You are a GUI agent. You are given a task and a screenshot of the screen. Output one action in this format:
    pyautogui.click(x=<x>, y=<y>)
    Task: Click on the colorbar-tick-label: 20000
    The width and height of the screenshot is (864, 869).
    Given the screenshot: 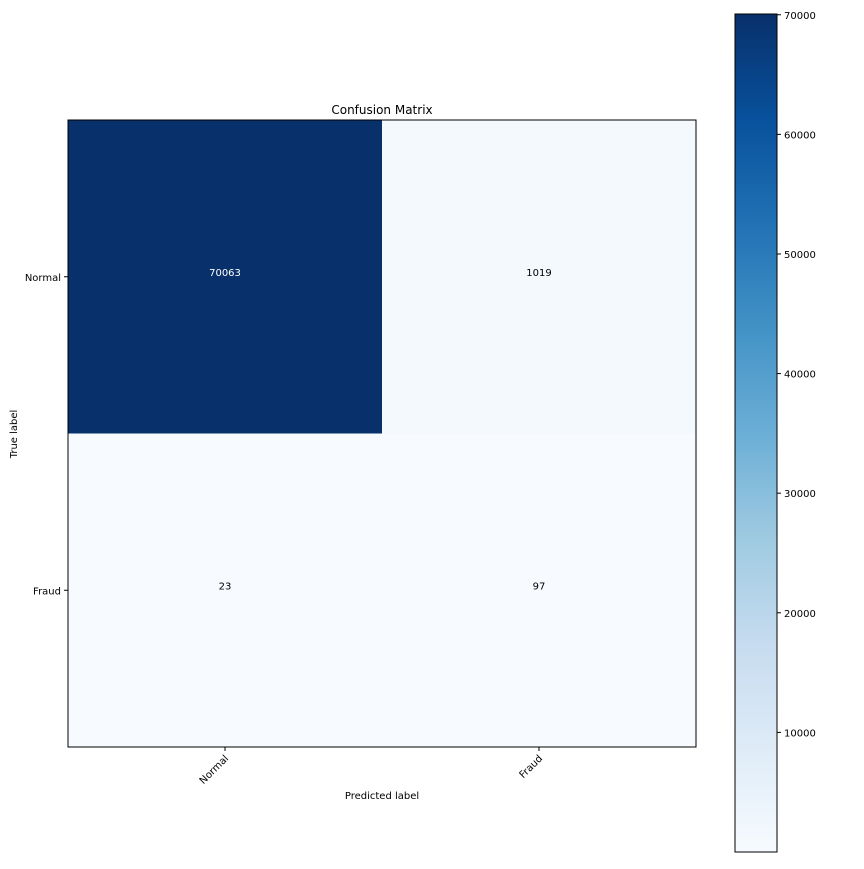 What is the action you would take?
    pyautogui.click(x=800, y=614)
    